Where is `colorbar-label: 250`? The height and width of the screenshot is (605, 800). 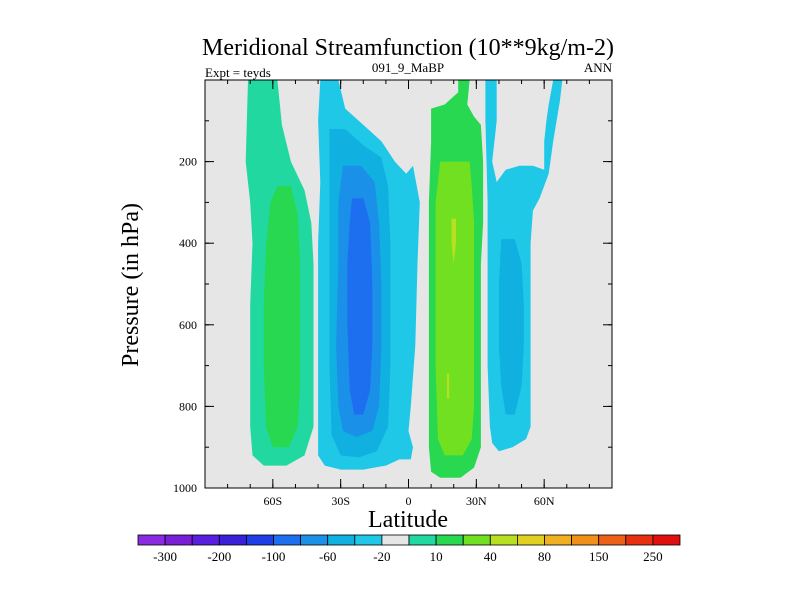
colorbar-label: 250 is located at coordinates (653, 556).